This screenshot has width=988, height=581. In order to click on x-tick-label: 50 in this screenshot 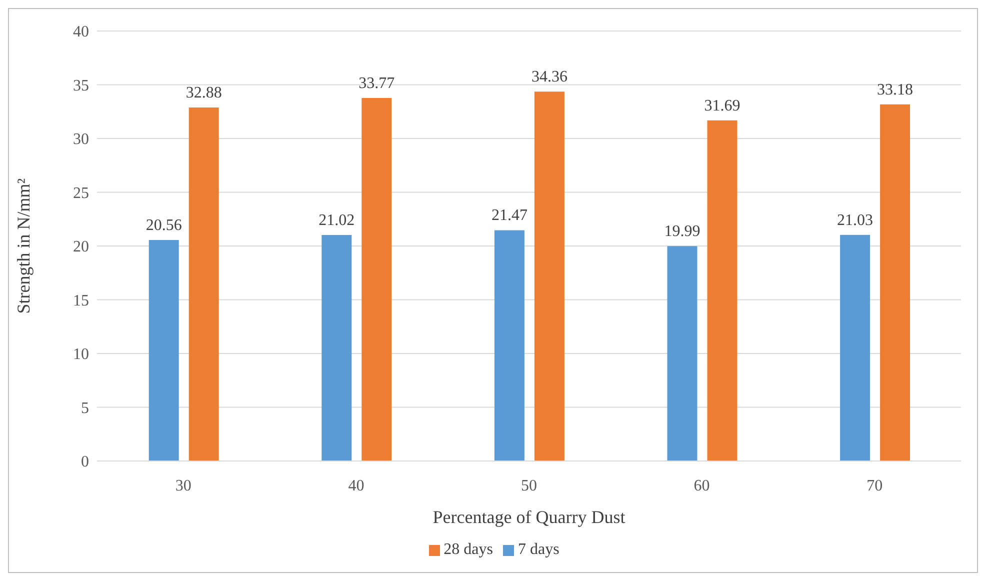, I will do `click(529, 485)`.